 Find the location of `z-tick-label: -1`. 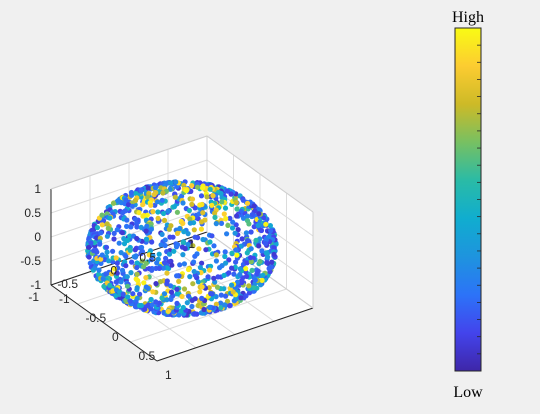

z-tick-label: -1 is located at coordinates (35, 285).